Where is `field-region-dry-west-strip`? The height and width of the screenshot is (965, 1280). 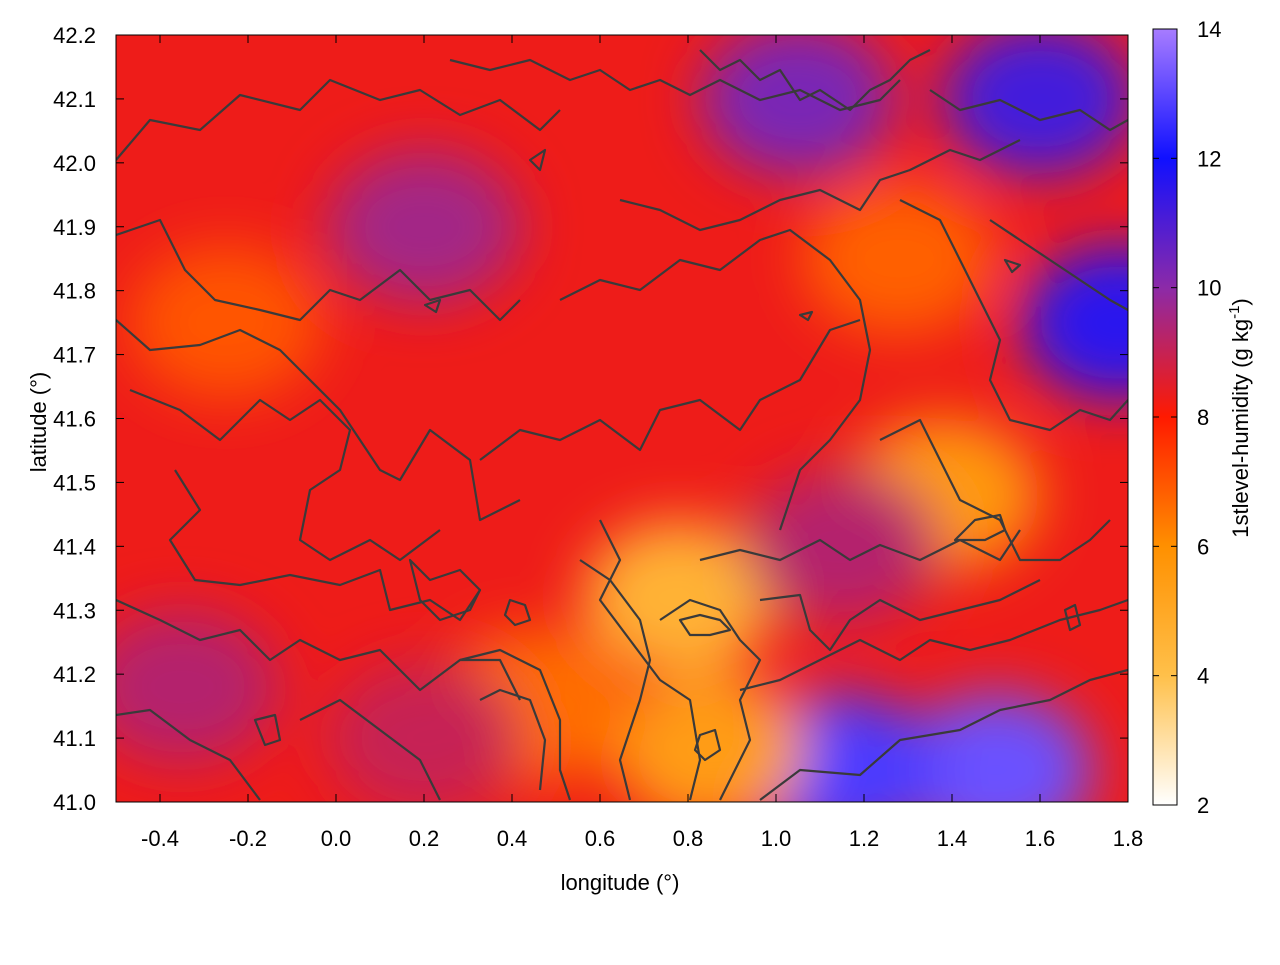 field-region-dry-west-strip is located at coordinates (226, 322).